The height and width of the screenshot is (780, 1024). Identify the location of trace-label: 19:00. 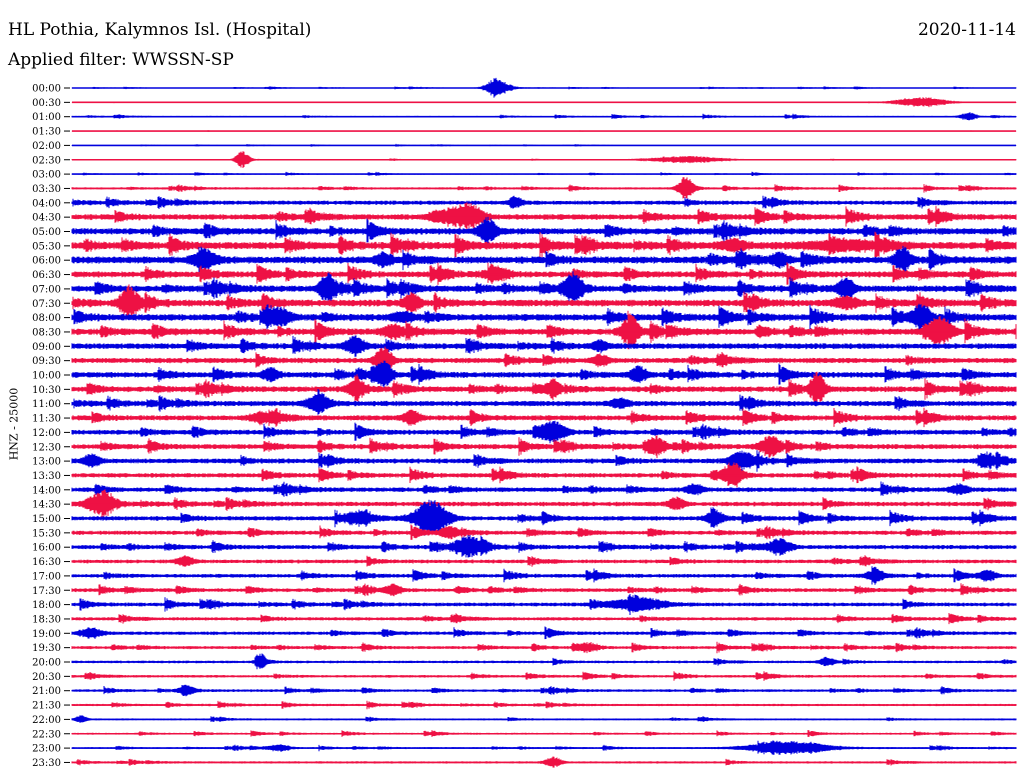
(46, 634).